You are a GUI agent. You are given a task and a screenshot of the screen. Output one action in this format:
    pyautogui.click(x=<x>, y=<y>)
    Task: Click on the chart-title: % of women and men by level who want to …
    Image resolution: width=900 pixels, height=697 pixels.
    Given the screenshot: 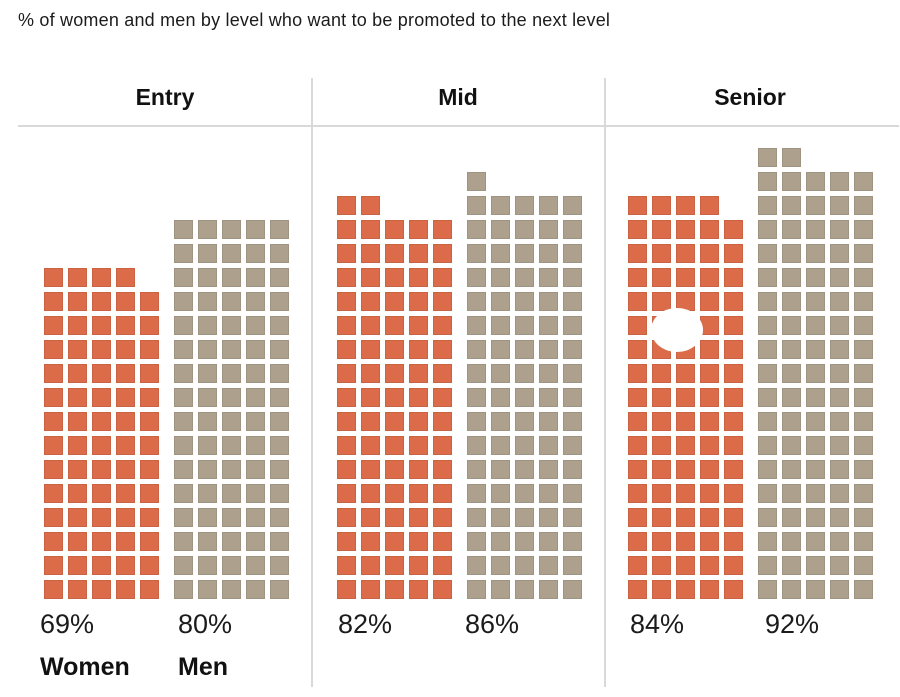 What is the action you would take?
    pyautogui.click(x=314, y=20)
    